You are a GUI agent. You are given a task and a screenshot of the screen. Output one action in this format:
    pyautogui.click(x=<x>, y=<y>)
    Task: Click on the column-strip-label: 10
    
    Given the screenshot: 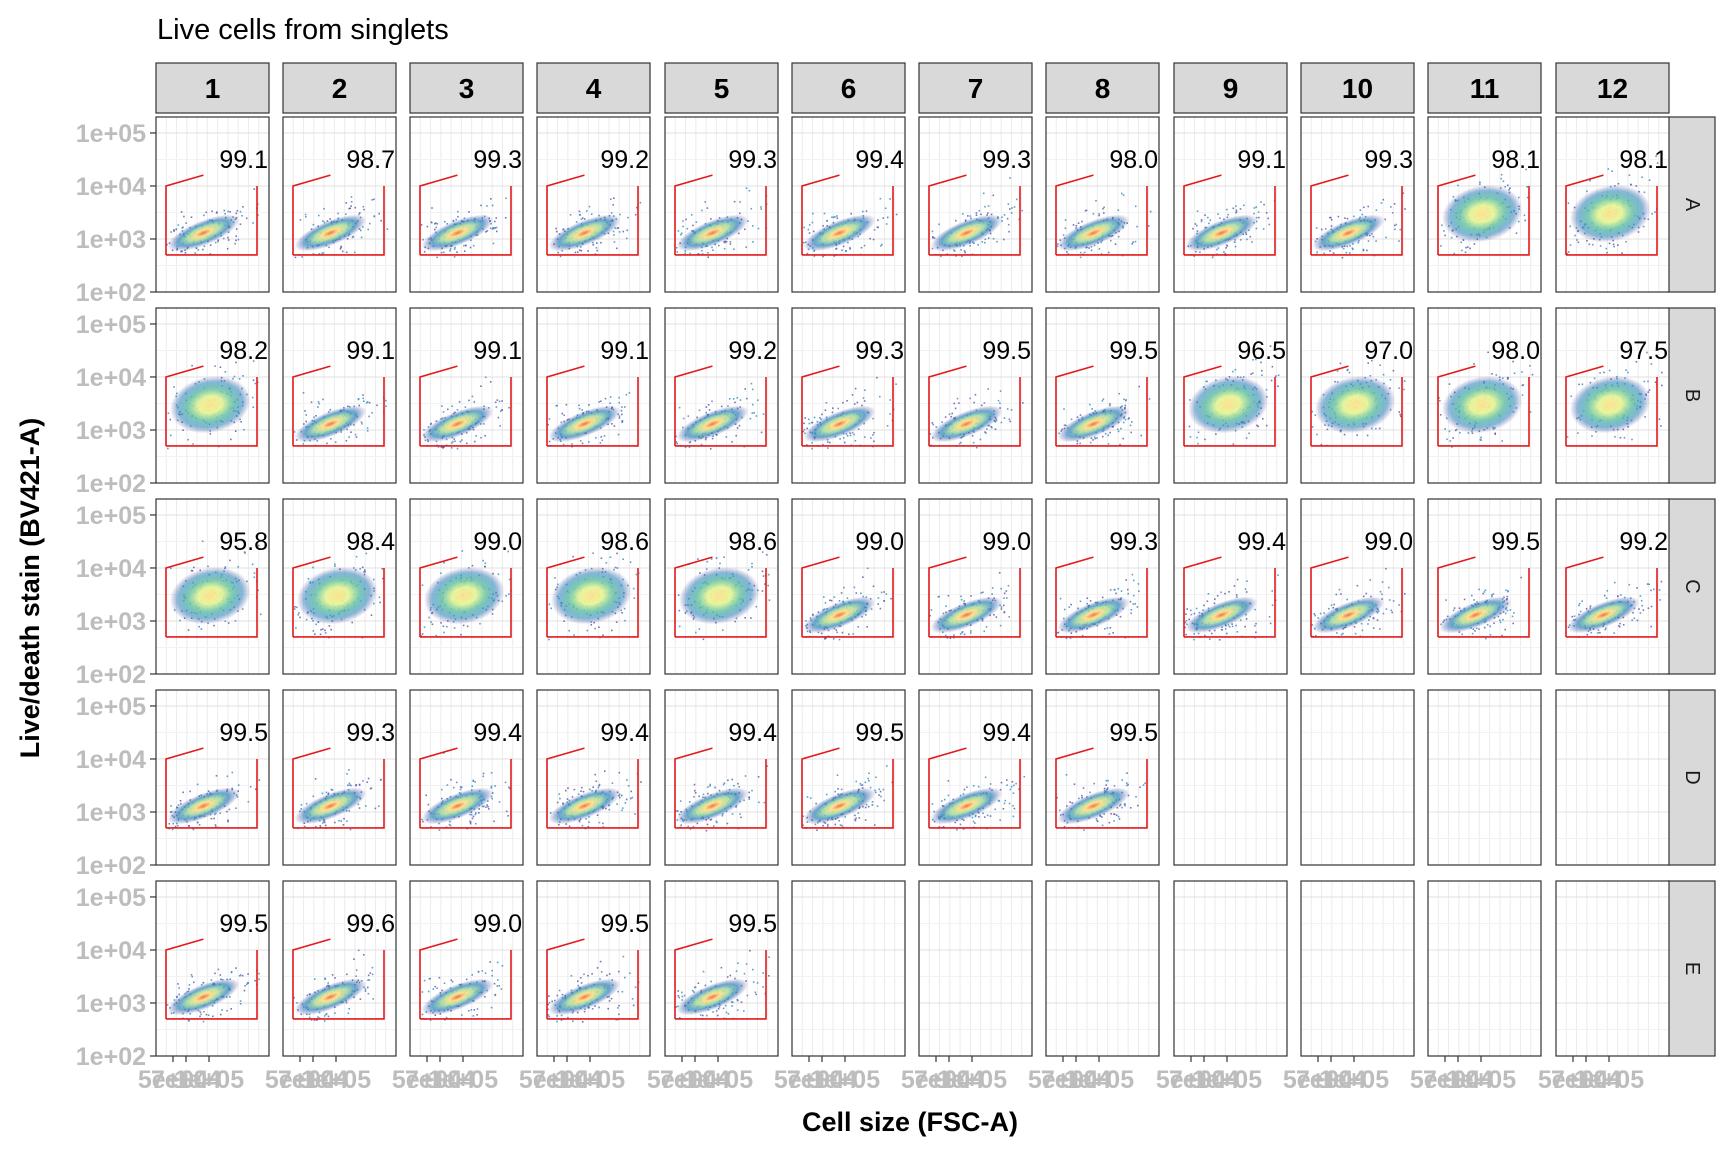 What is the action you would take?
    pyautogui.click(x=1357, y=88)
    